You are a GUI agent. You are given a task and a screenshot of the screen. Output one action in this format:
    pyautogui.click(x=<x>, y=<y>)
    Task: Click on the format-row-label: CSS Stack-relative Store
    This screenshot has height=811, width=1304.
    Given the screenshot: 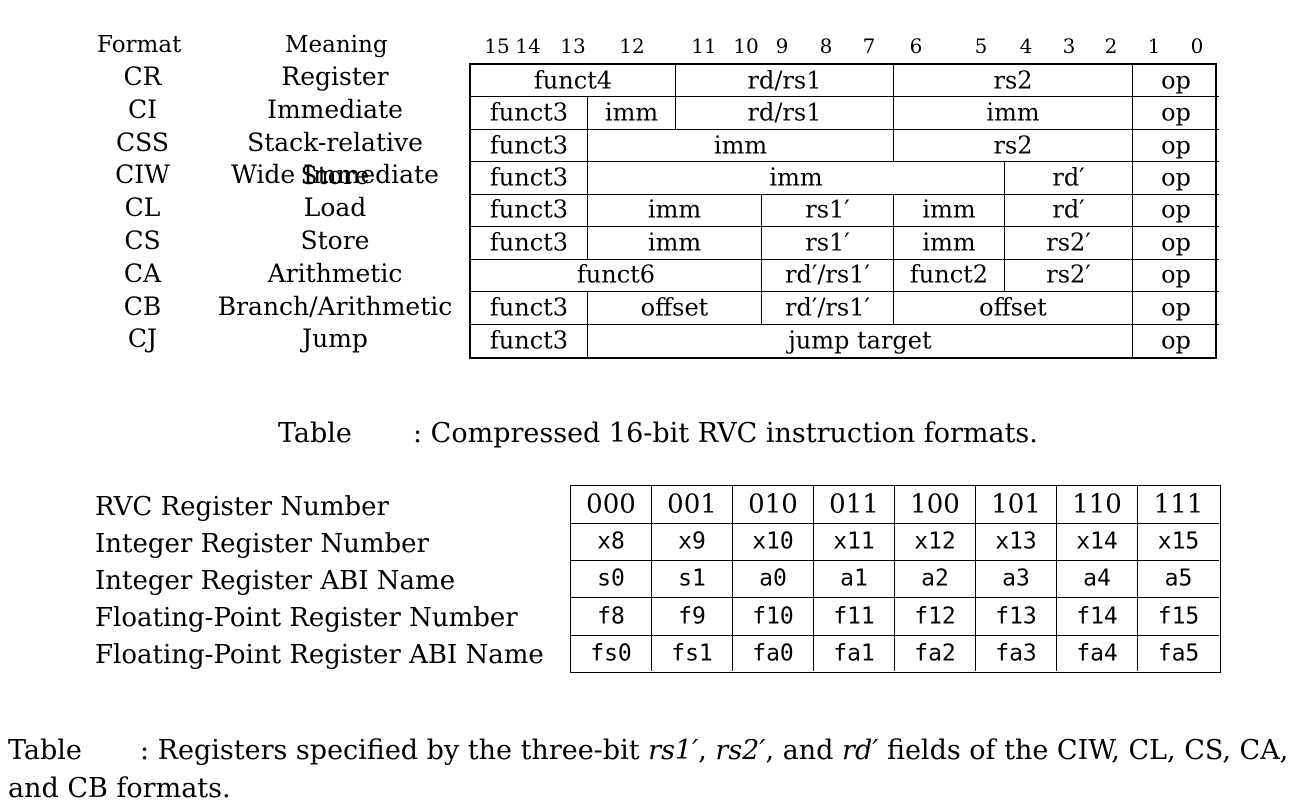 What is the action you would take?
    pyautogui.click(x=265, y=158)
    